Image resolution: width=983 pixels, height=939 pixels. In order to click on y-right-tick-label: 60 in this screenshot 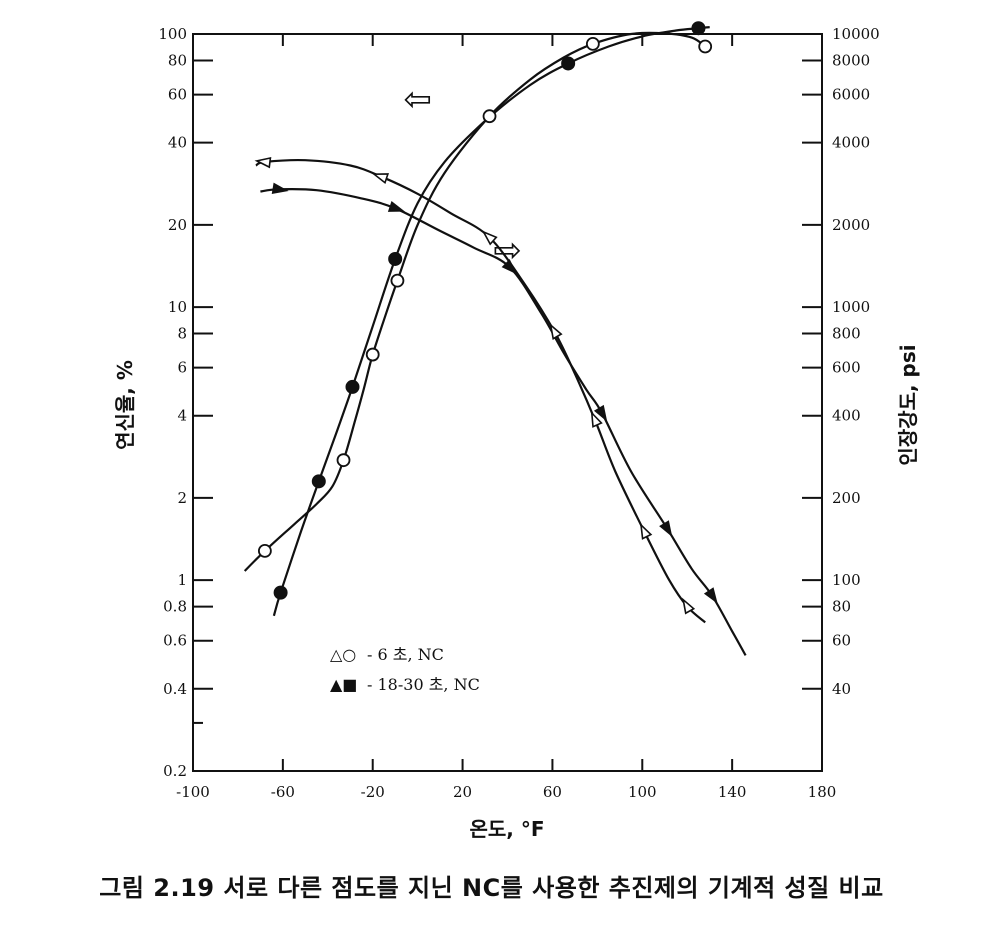, I will do `click(841, 641)`.